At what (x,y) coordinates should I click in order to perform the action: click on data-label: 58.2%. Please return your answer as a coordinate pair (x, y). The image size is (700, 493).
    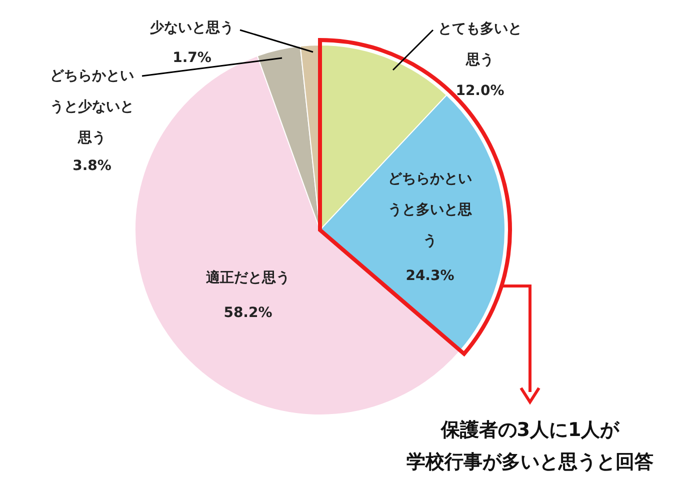
    Looking at the image, I should click on (248, 313).